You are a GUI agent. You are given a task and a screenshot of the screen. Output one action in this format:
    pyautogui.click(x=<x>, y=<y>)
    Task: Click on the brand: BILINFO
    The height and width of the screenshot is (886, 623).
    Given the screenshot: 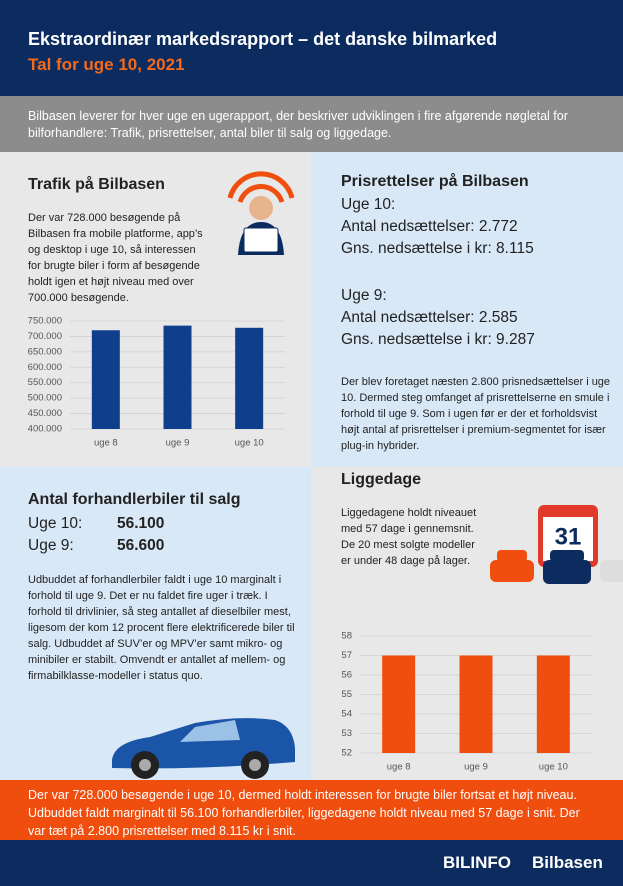 What is the action you would take?
    pyautogui.click(x=477, y=862)
    